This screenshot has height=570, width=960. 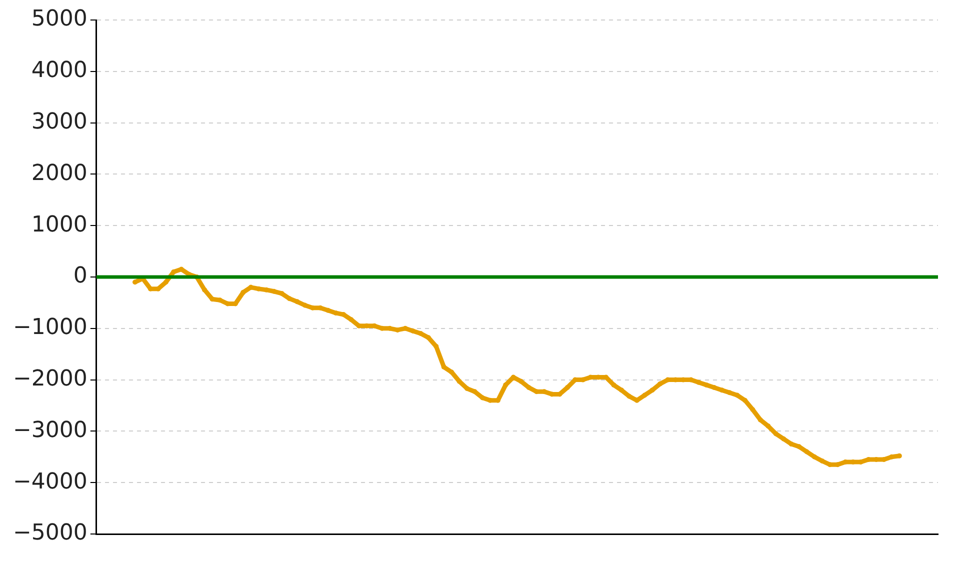 I want to click on y-tick-label: 2000, so click(x=59, y=173).